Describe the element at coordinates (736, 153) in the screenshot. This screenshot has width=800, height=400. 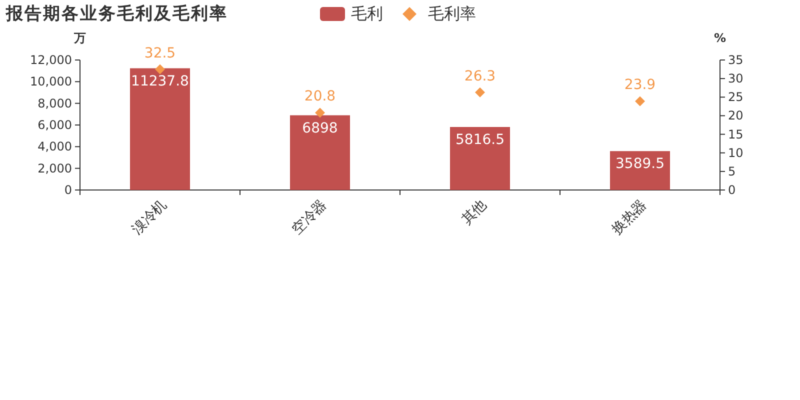
I see `y2-tick-label: 10` at that location.